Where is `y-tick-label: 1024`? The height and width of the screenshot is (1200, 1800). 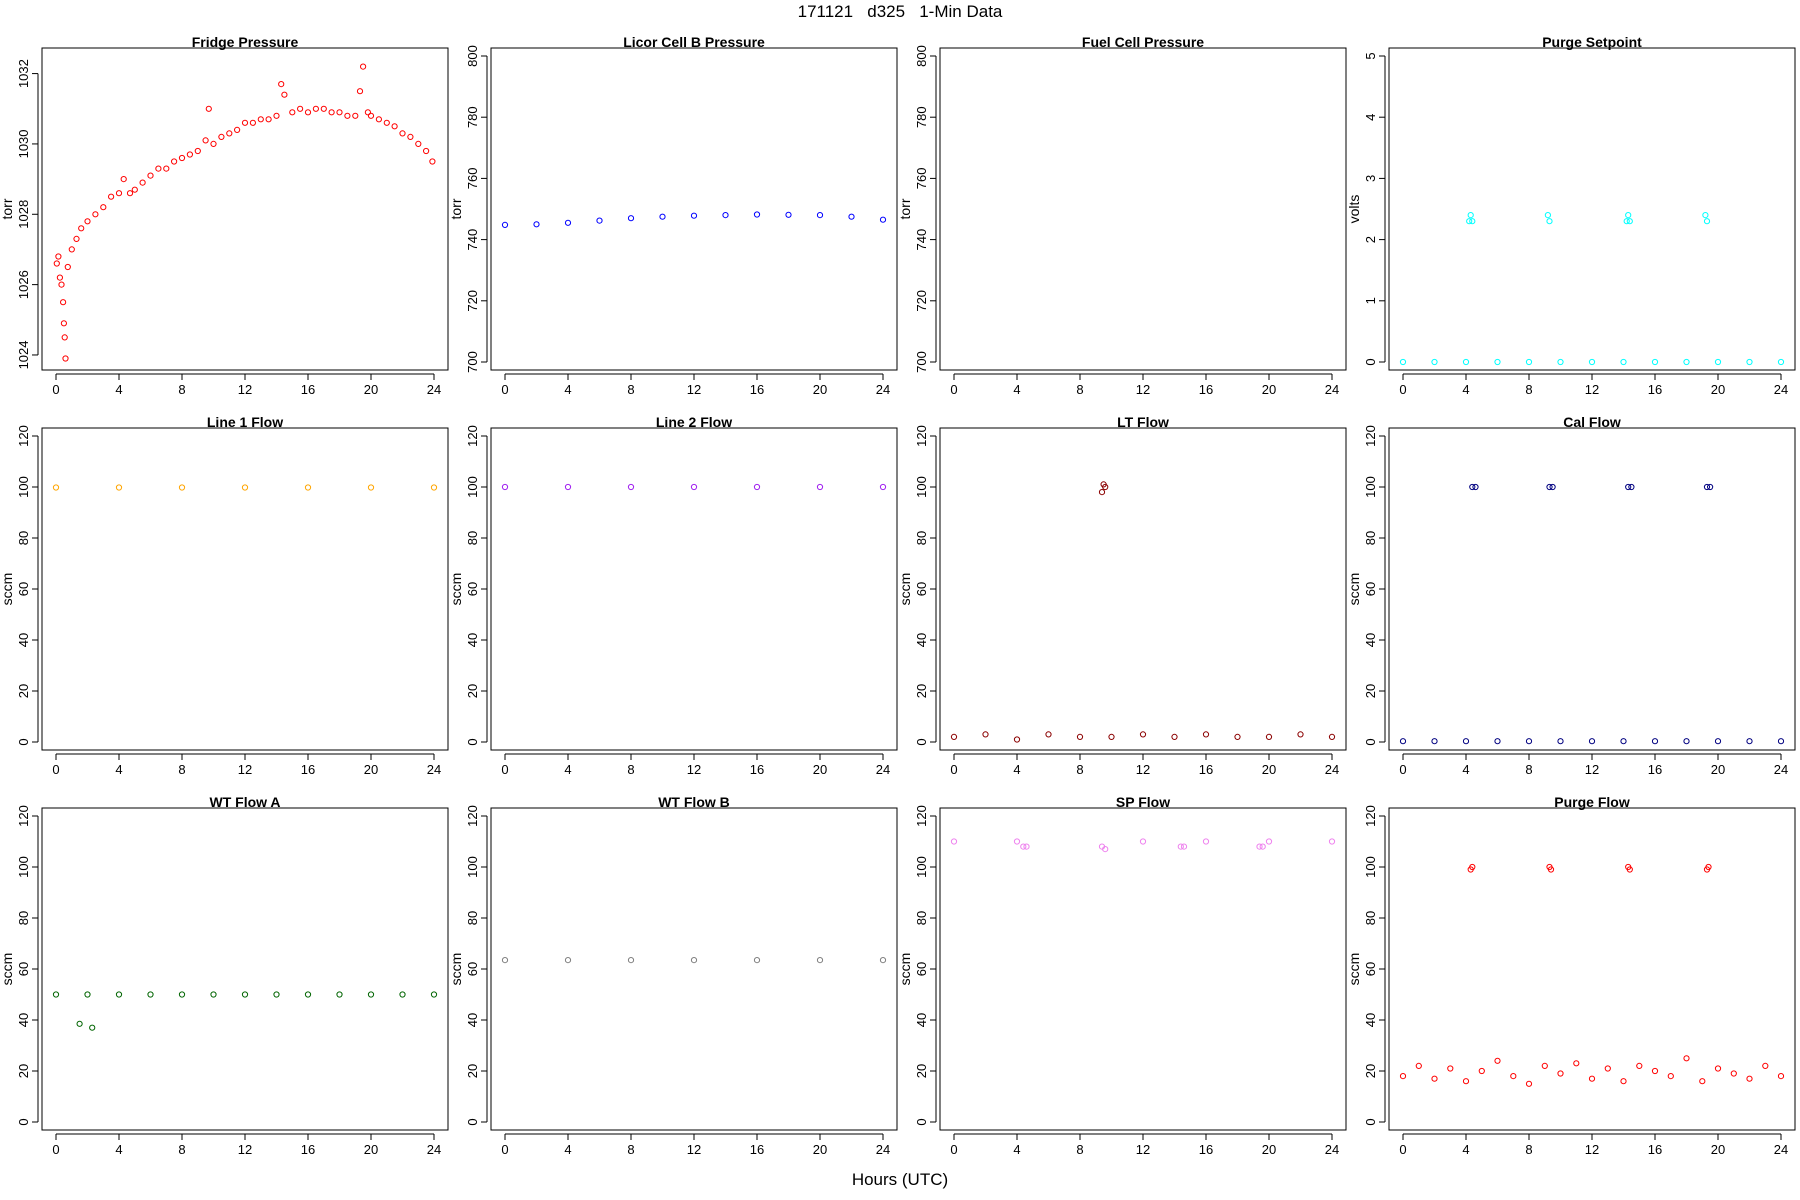
y-tick-label: 1024 is located at coordinates (23, 355).